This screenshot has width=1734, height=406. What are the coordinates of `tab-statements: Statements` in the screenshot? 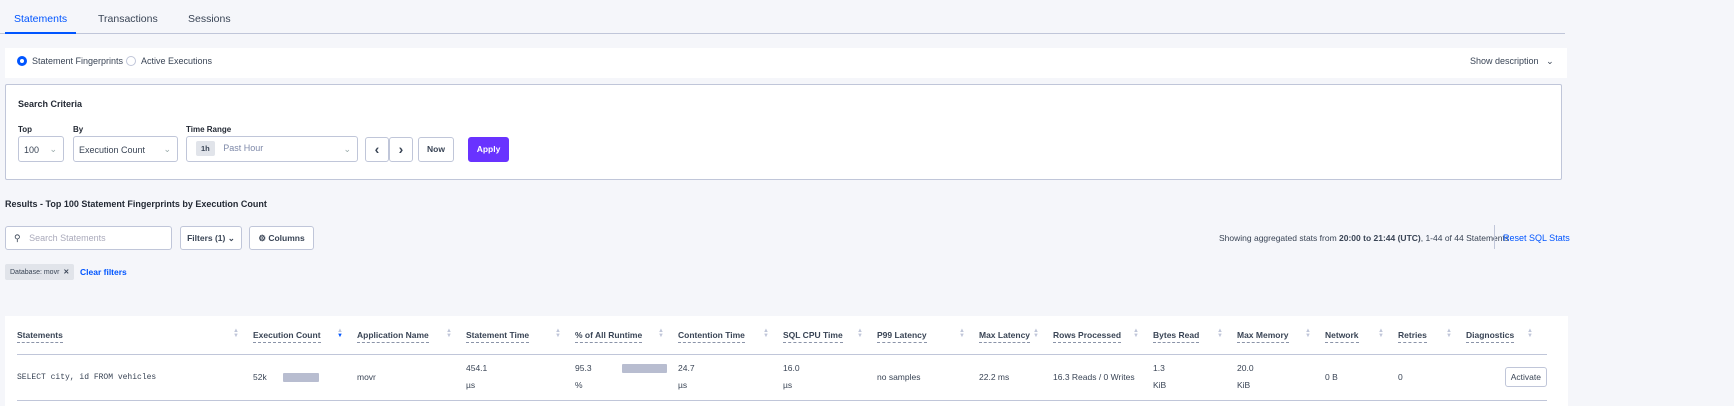 It's located at (41, 19).